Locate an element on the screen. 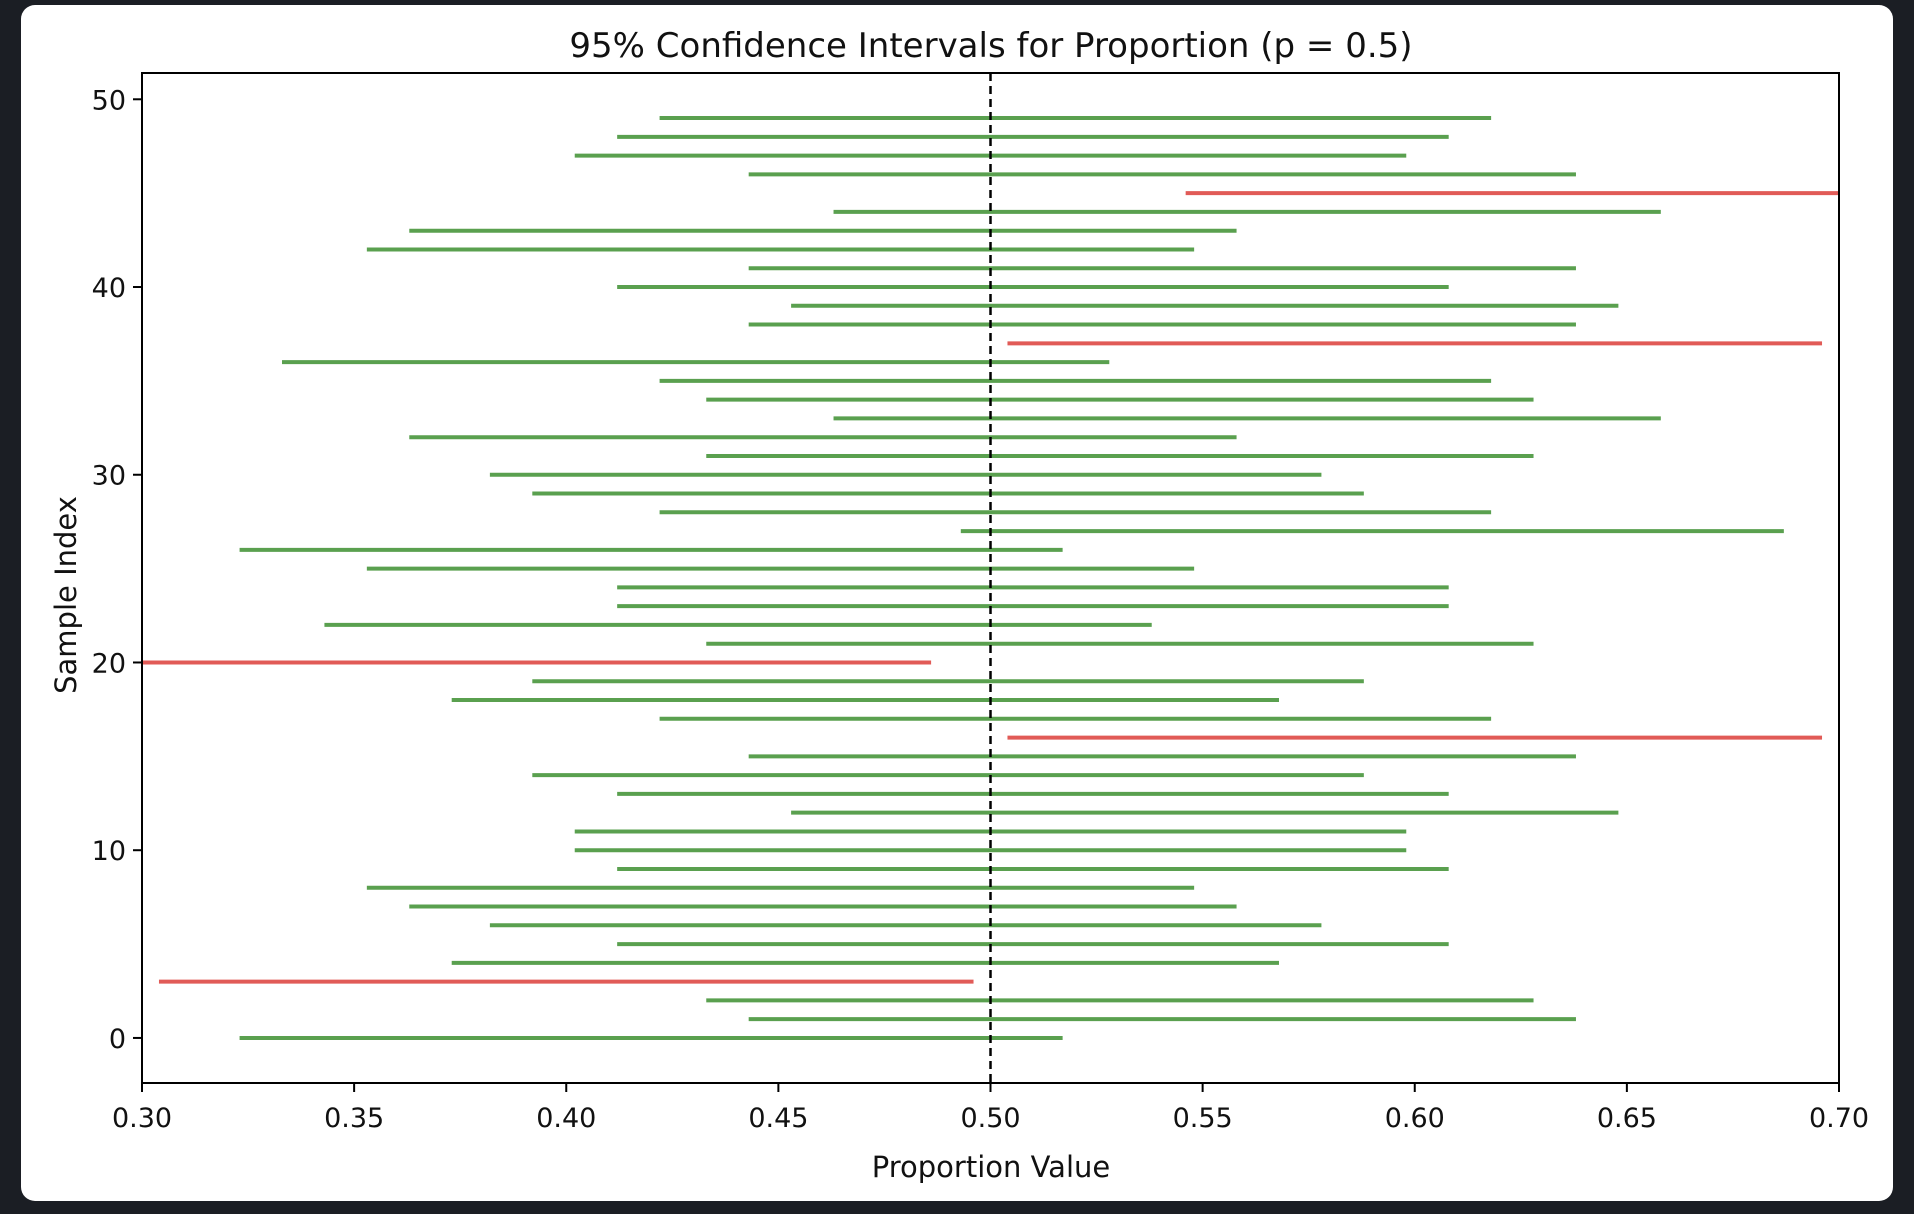 This screenshot has height=1214, width=1914. y-tick-label: 30 is located at coordinates (109, 476).